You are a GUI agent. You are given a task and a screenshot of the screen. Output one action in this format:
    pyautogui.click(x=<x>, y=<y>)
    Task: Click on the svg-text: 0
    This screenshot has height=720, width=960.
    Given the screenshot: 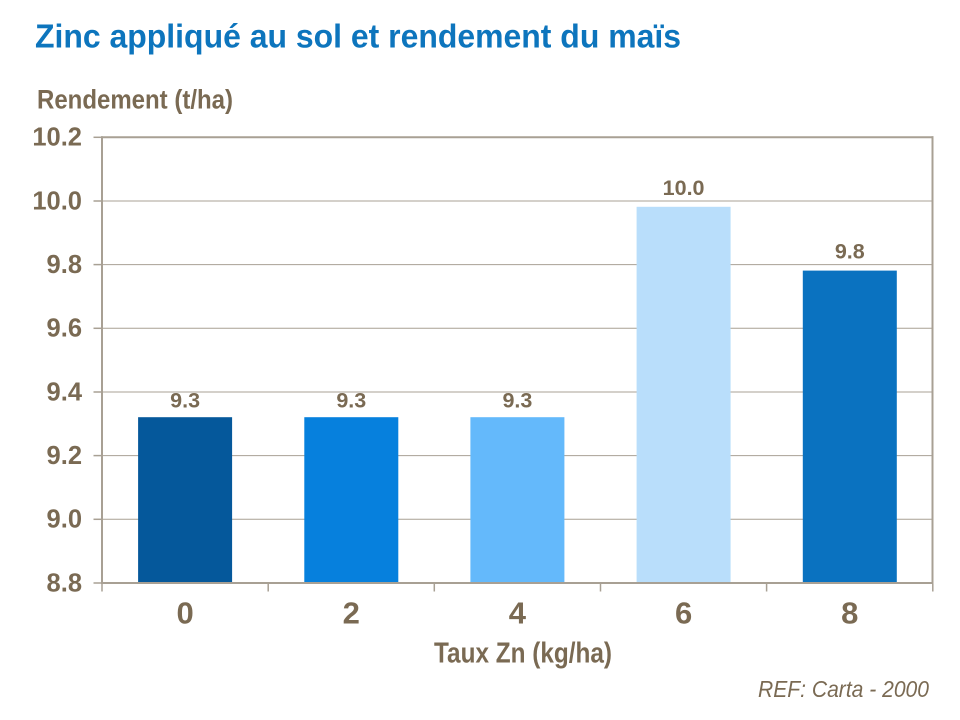 What is the action you would take?
    pyautogui.click(x=184, y=613)
    